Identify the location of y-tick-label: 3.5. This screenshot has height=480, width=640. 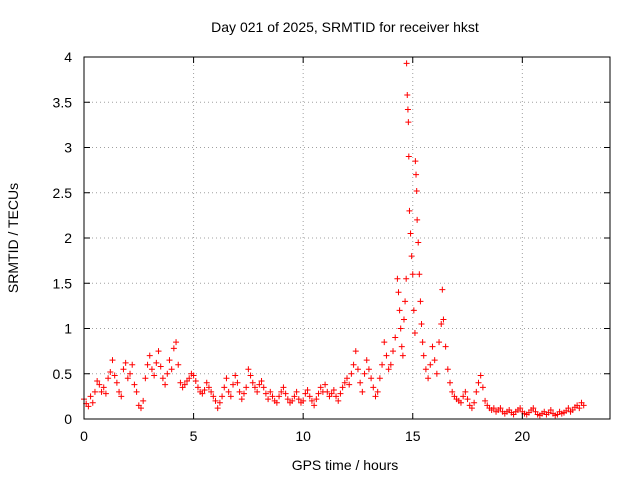
(63, 102).